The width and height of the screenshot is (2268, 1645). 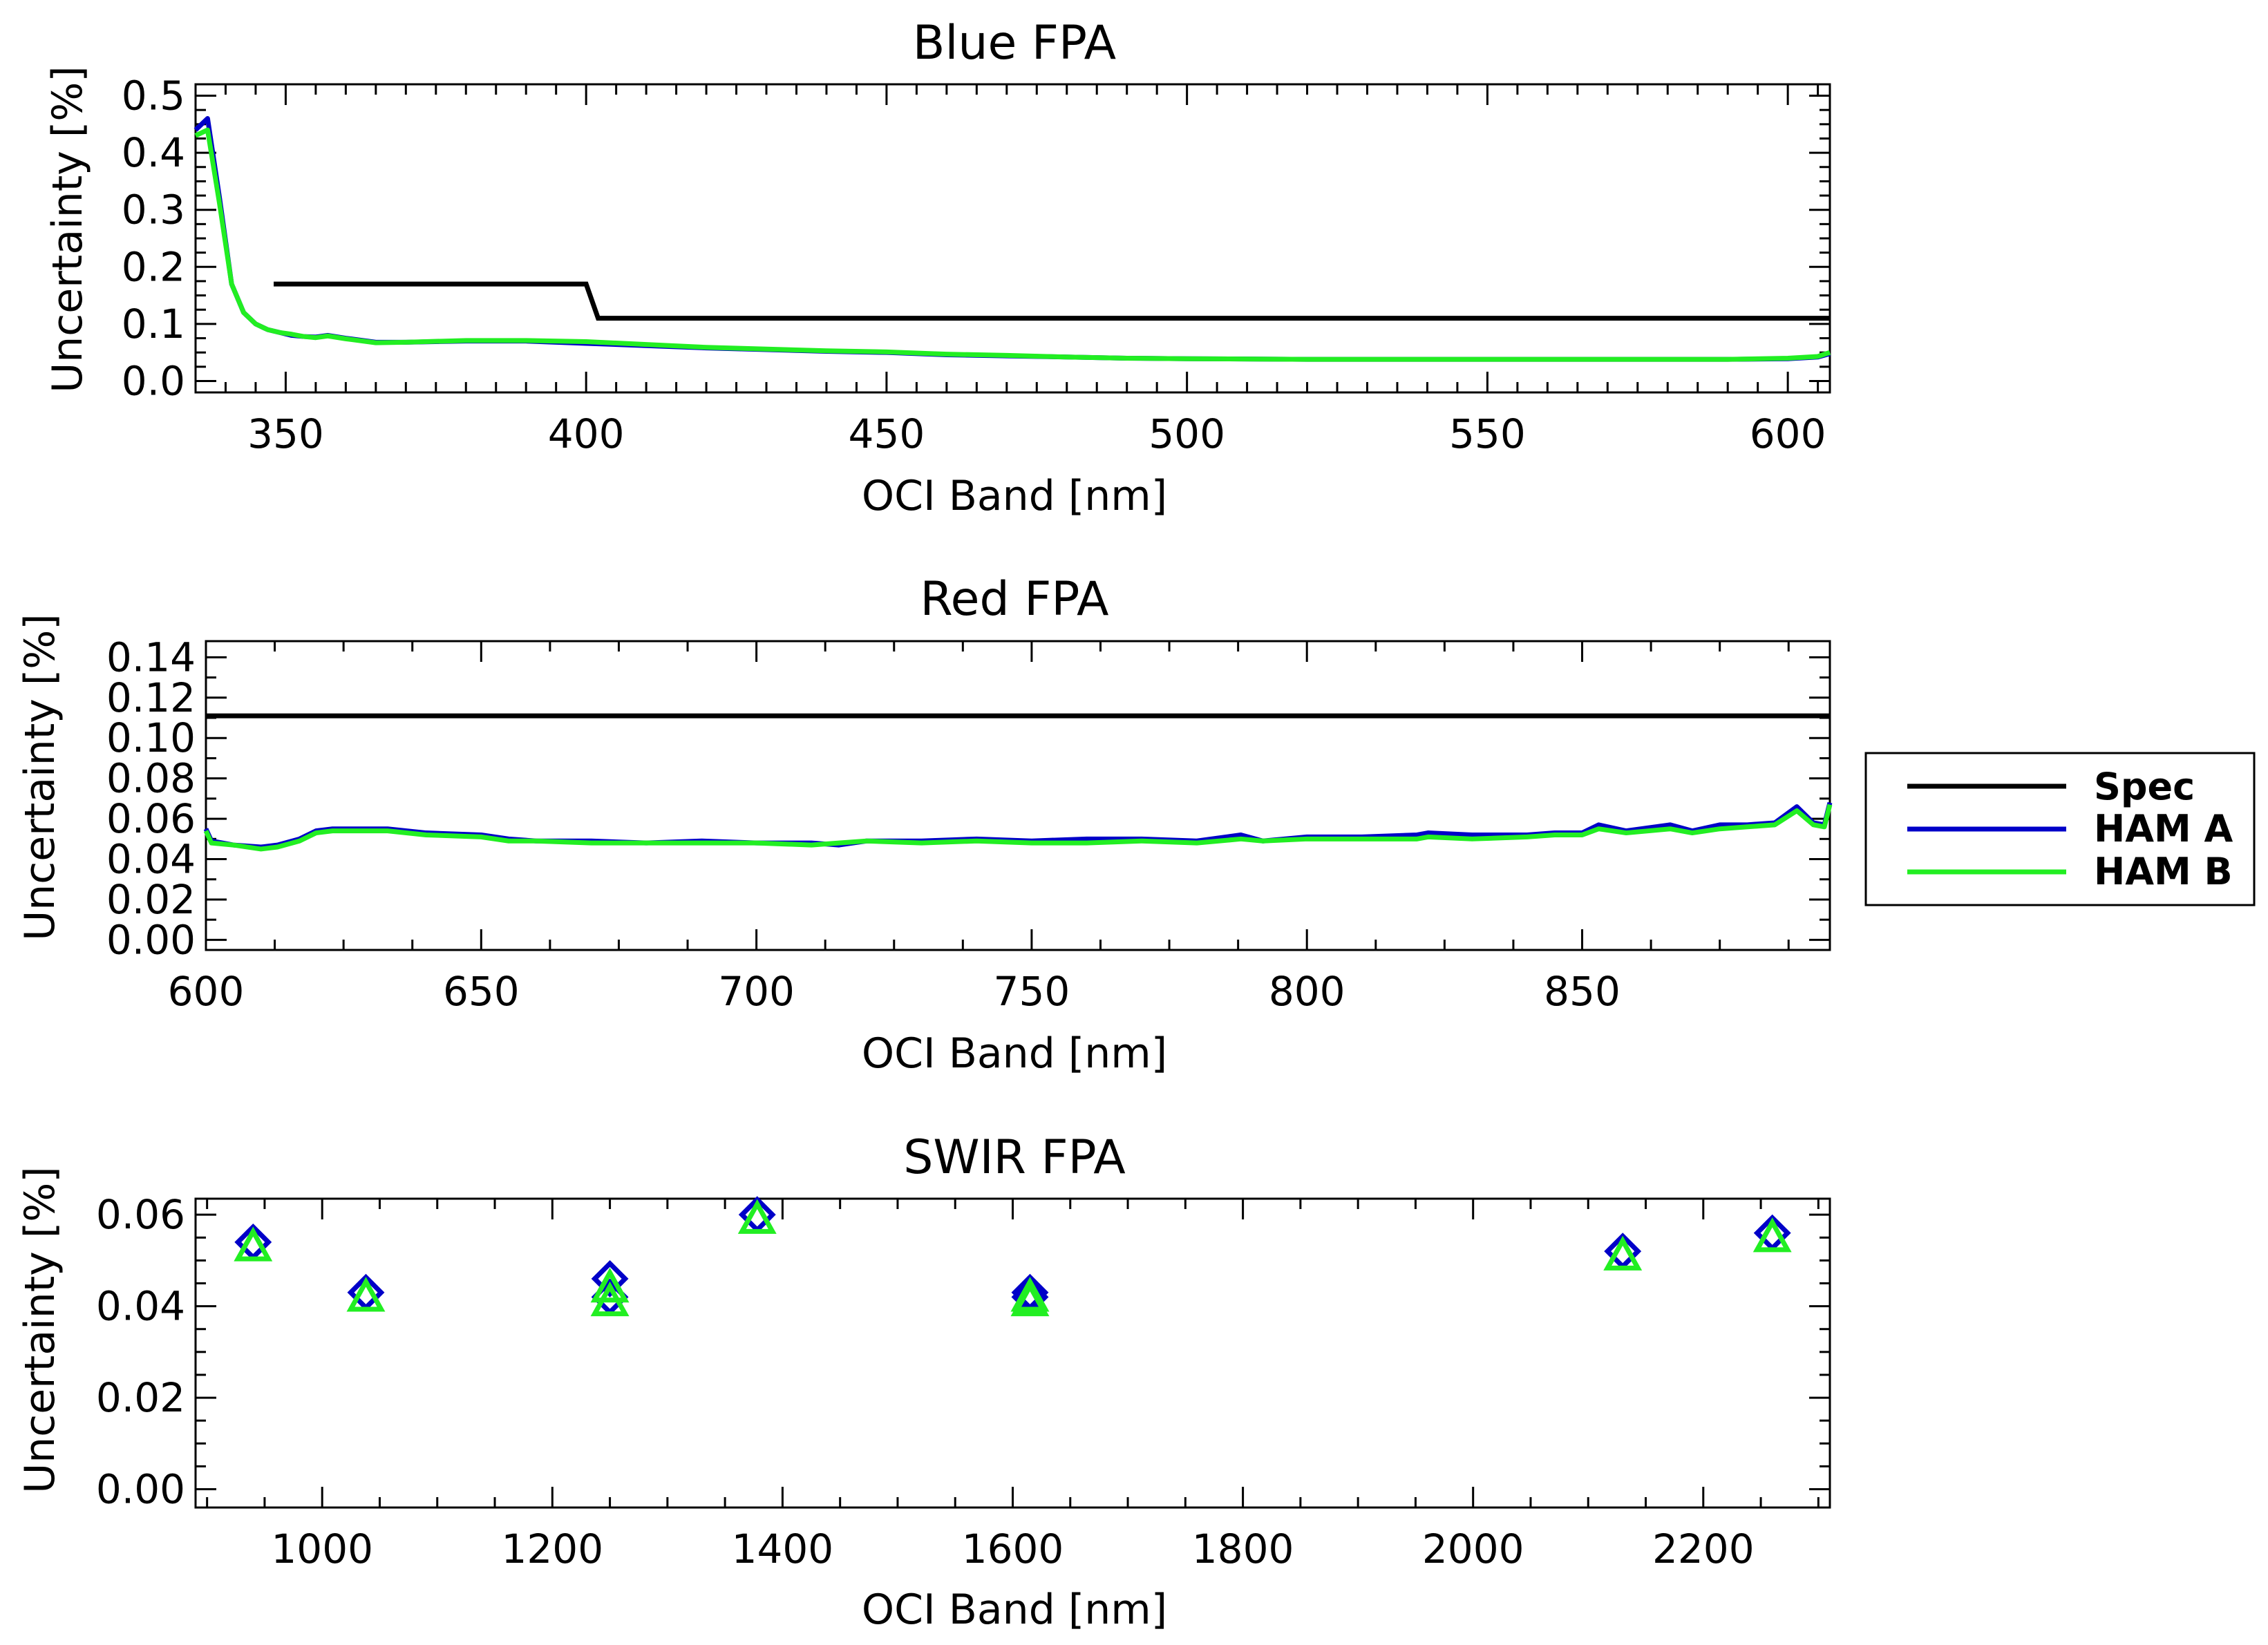 What do you see at coordinates (153, 152) in the screenshot?
I see `y-tick-label-blue: 0.4` at bounding box center [153, 152].